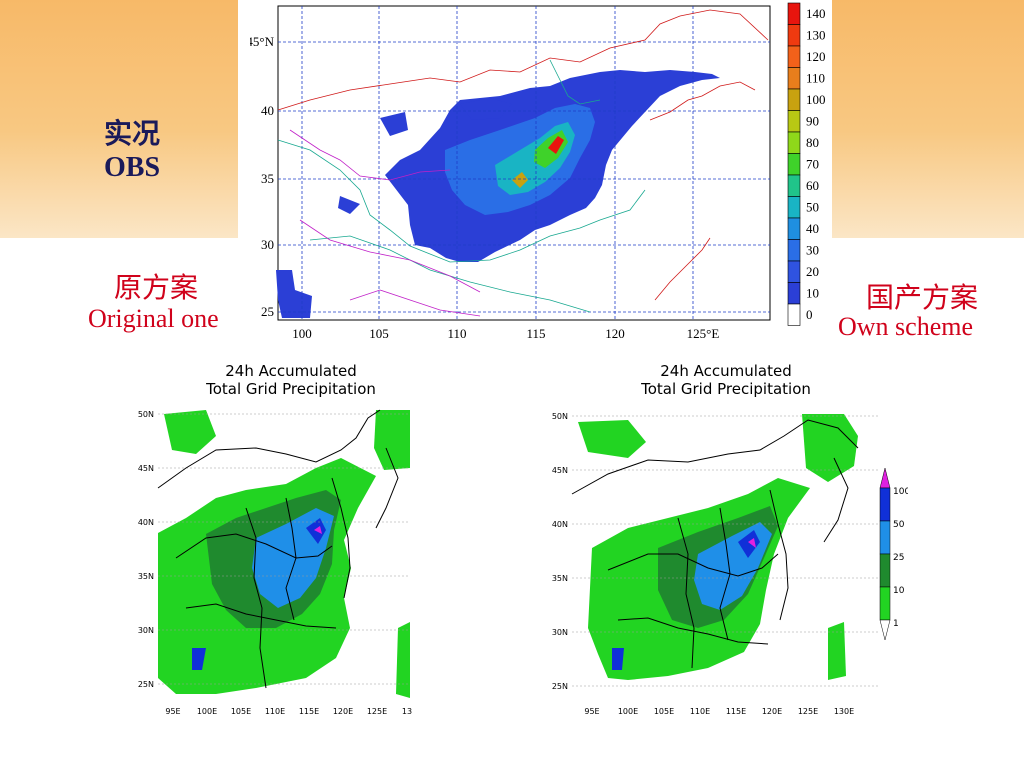 The width and height of the screenshot is (1024, 768). What do you see at coordinates (812, 228) in the screenshot?
I see `obs-colorbar-tick: 40` at bounding box center [812, 228].